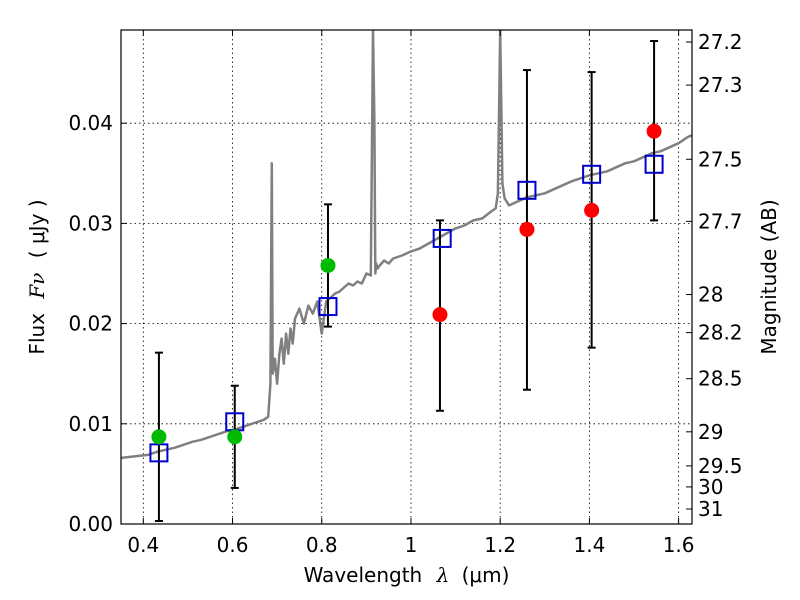 The height and width of the screenshot is (600, 800). What do you see at coordinates (37, 334) in the screenshot?
I see `y-axis-title-prefix: Flux` at bounding box center [37, 334].